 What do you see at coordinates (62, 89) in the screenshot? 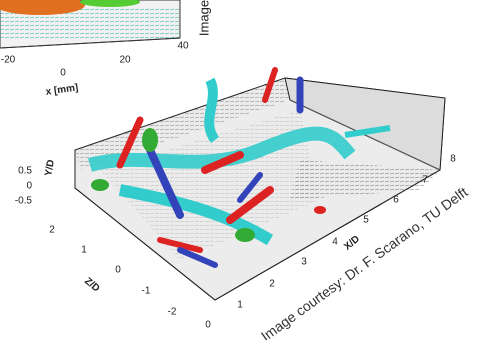
I see `inset-x-label: x [mm]` at bounding box center [62, 89].